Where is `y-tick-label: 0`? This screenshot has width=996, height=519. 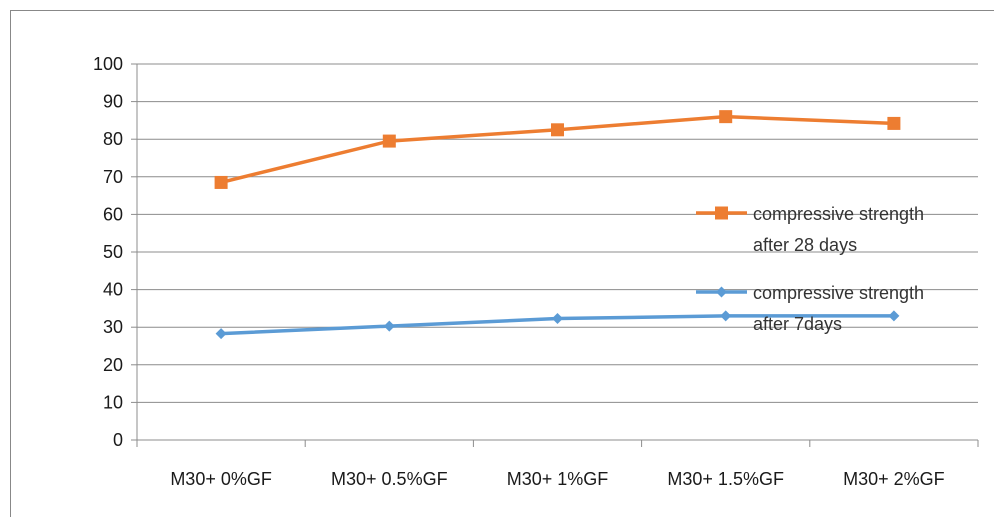
y-tick-label: 0 is located at coordinates (118, 440).